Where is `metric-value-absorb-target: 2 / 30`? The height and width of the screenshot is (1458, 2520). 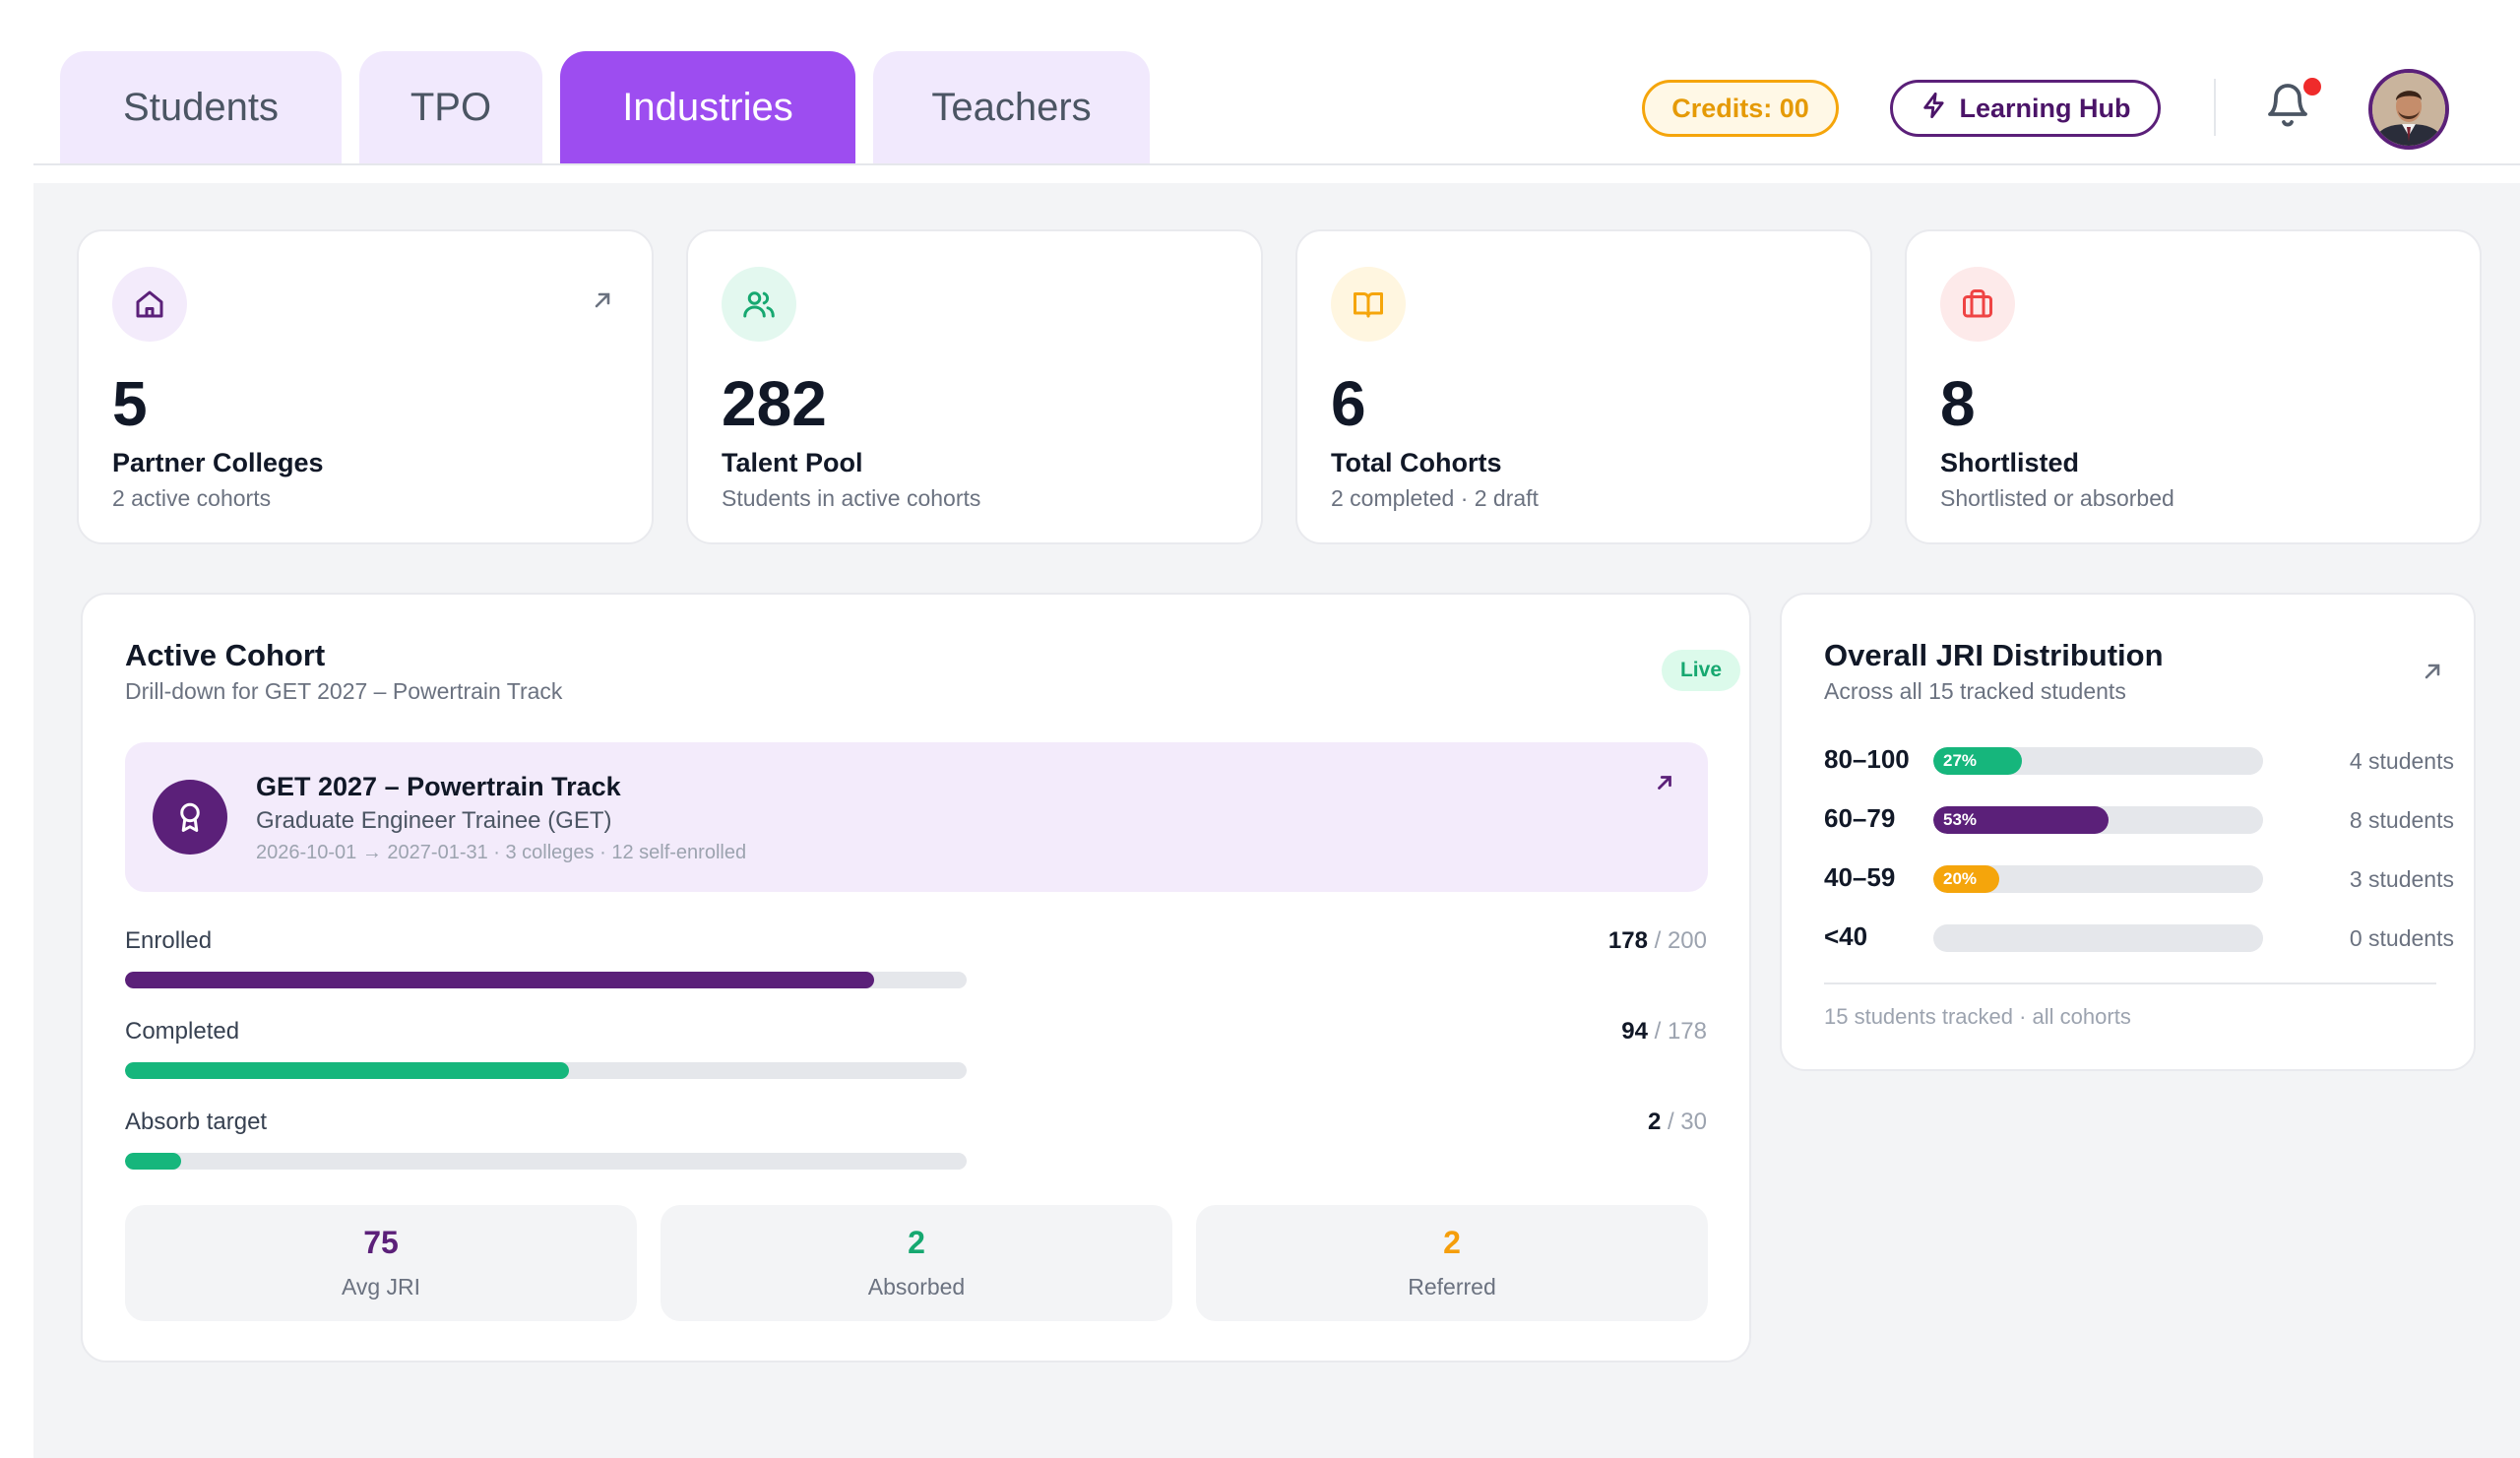 metric-value-absorb-target: 2 / 30 is located at coordinates (1677, 1122).